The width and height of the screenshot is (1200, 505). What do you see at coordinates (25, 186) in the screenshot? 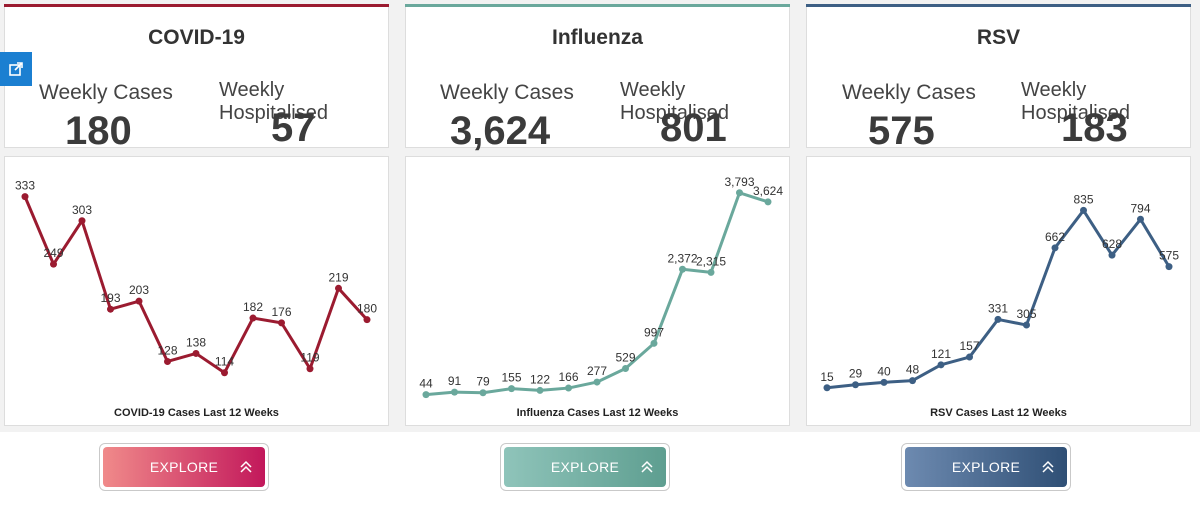
I see `covid-data-label: 333` at bounding box center [25, 186].